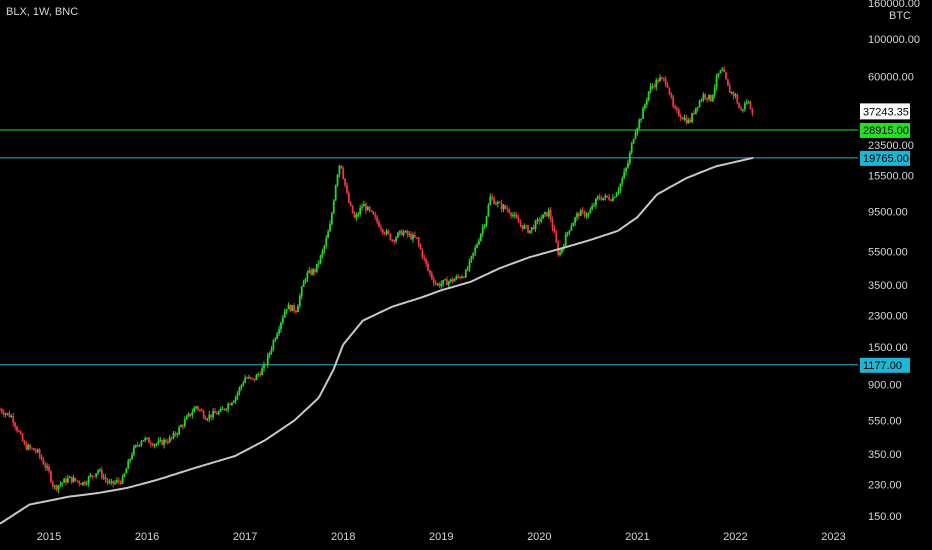  I want to click on price-tick-label: 900.00, so click(885, 385).